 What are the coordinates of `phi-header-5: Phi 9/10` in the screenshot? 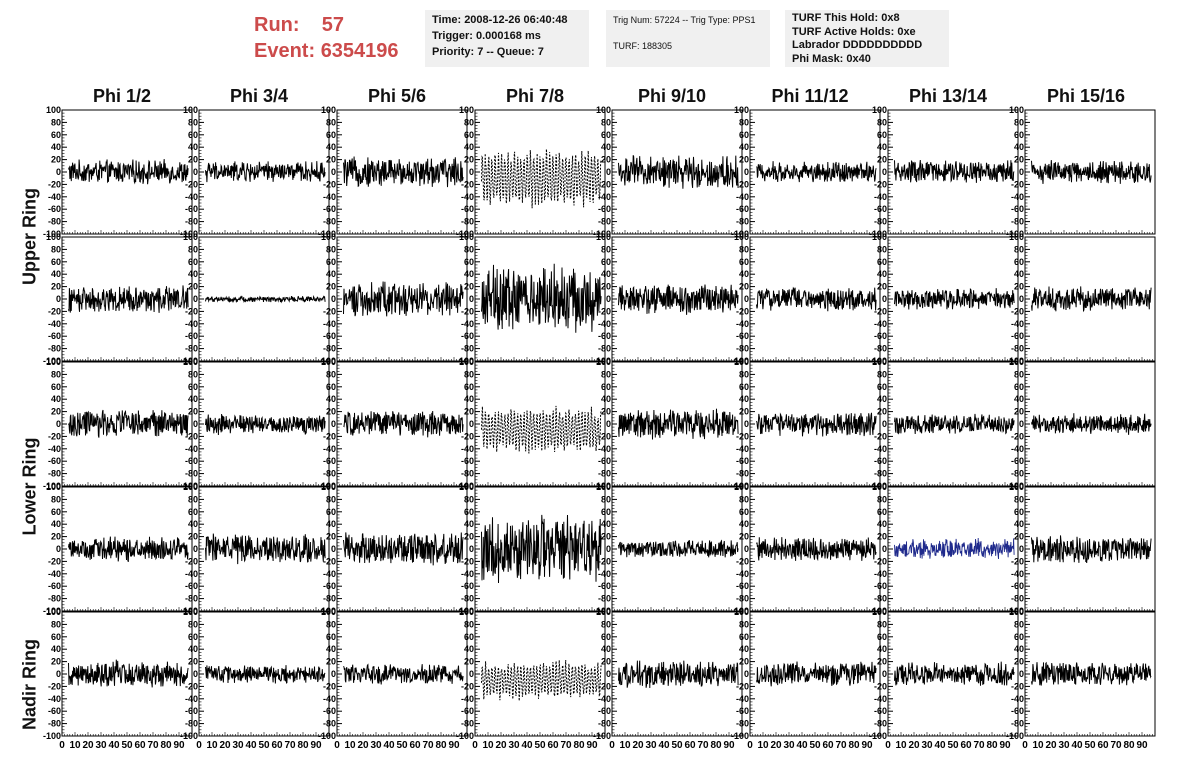 It's located at (672, 96).